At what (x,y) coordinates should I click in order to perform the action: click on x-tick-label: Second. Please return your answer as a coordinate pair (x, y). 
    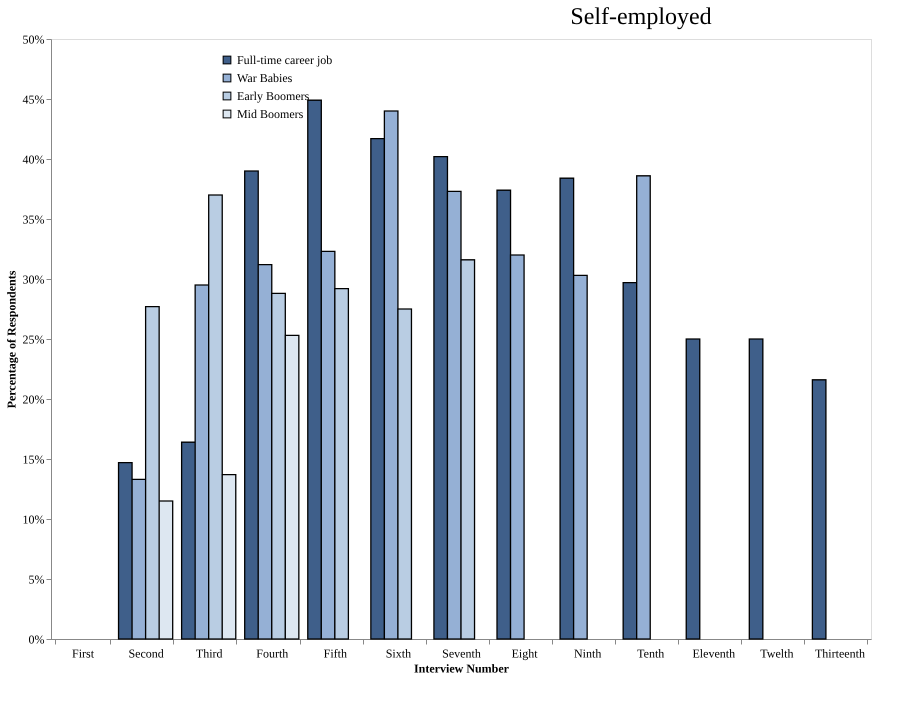
    Looking at the image, I should click on (146, 653).